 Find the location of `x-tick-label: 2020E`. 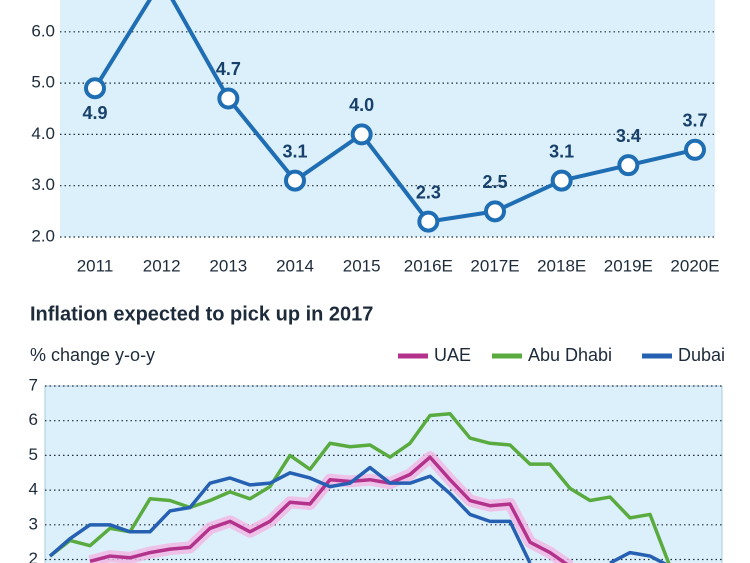

x-tick-label: 2020E is located at coordinates (694, 265).